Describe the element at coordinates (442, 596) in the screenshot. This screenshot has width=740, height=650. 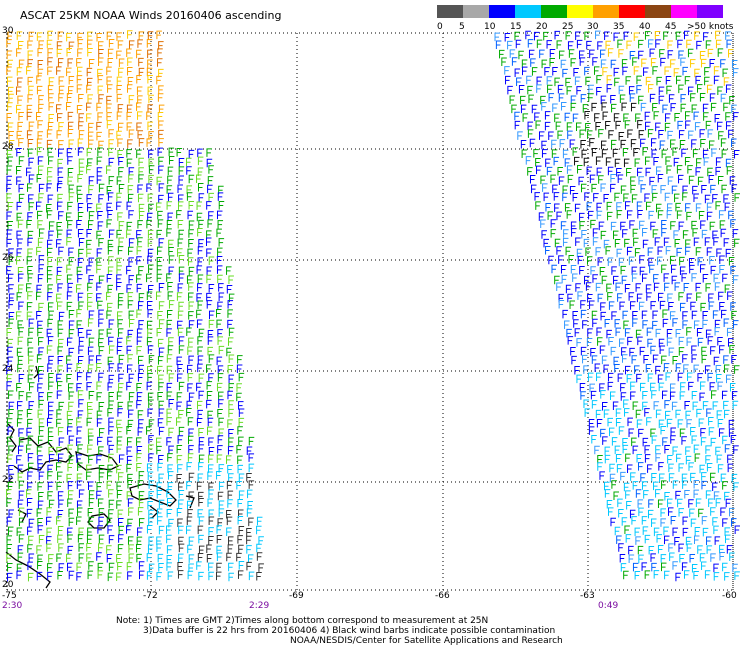
I see `lon-label-66: -66` at that location.